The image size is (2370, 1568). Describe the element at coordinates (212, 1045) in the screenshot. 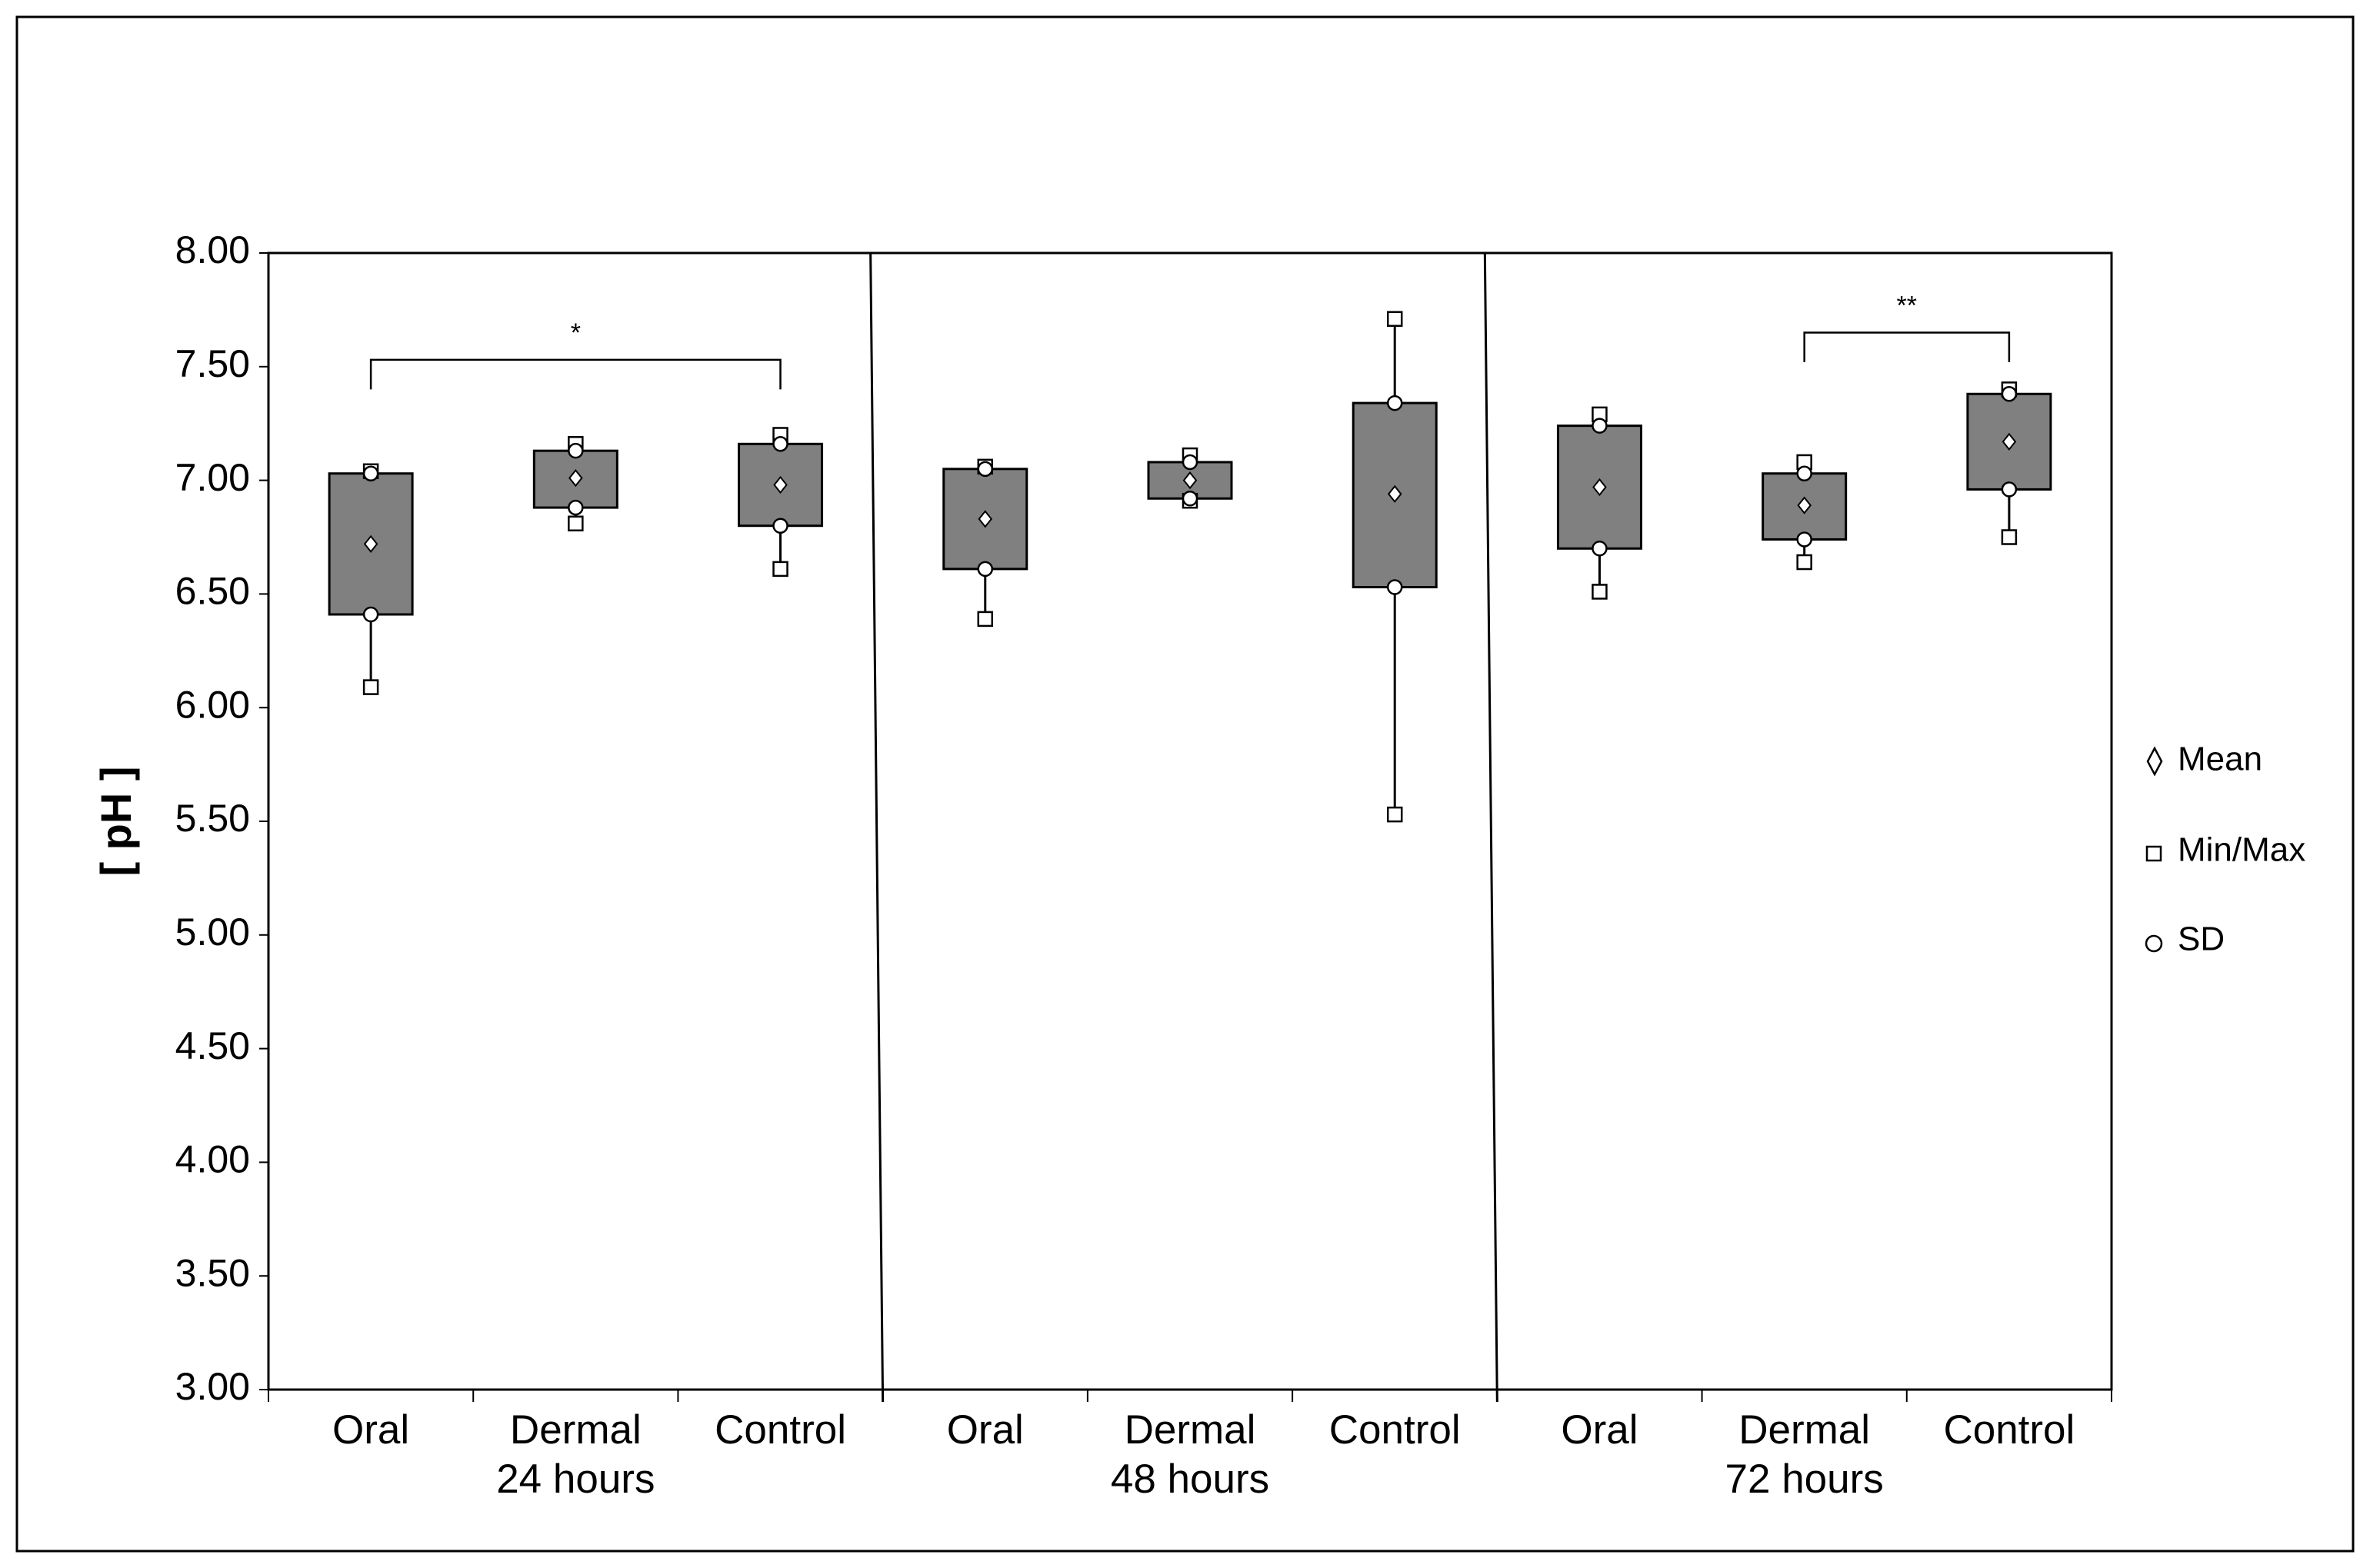

I see `y-tick-label: 4.50` at that location.